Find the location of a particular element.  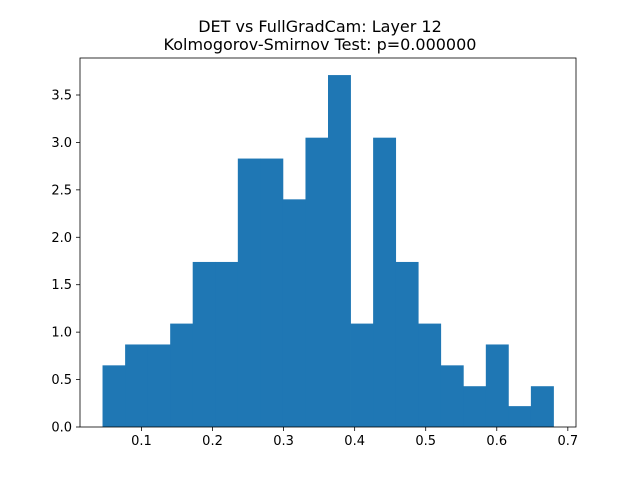

y-tick-label: 0.5 is located at coordinates (61, 380).